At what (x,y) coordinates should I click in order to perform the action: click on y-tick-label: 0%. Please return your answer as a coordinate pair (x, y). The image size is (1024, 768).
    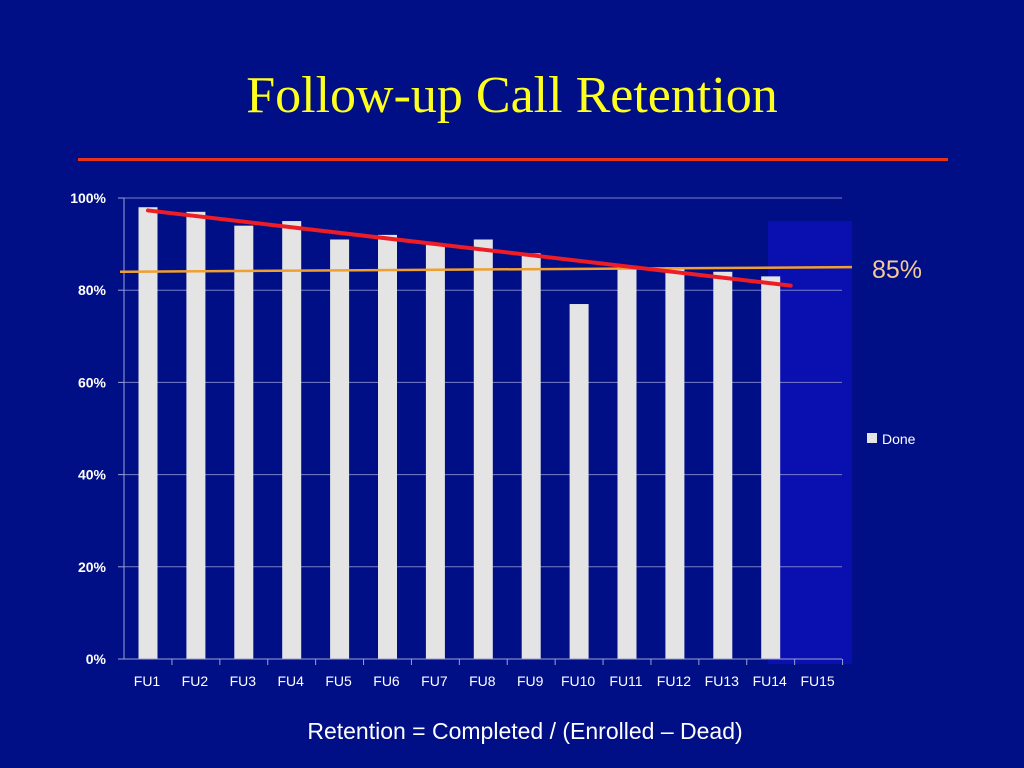
    Looking at the image, I should click on (96, 659).